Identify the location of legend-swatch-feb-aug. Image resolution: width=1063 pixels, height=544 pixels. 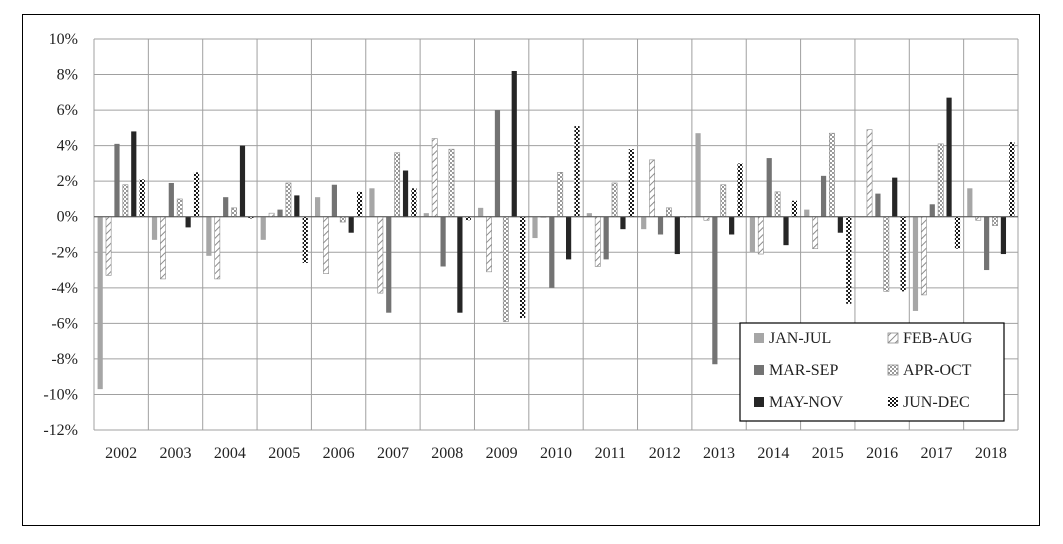
(893, 338).